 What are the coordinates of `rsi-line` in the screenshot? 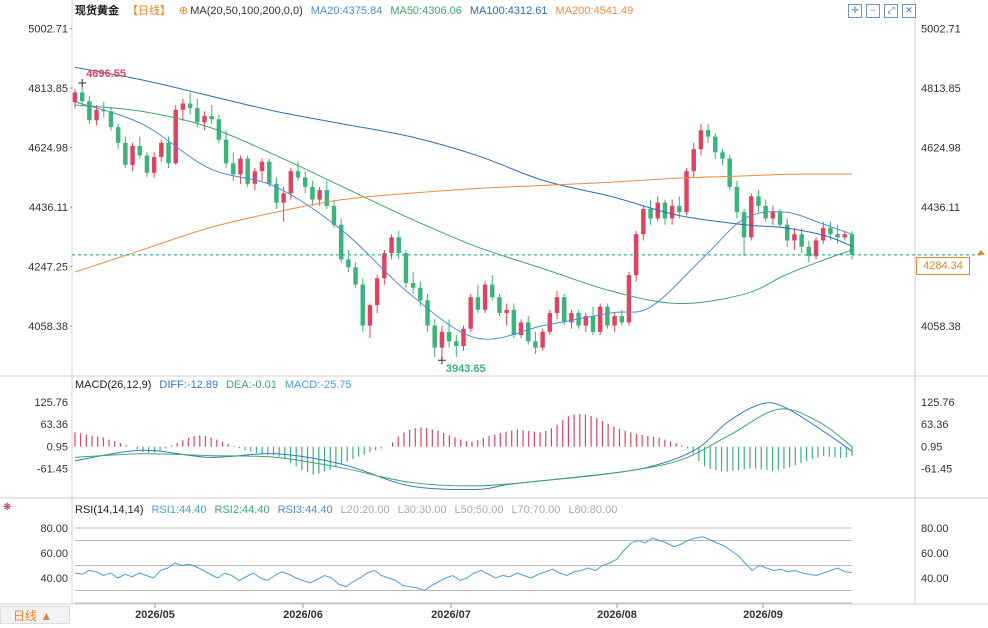 It's located at (463, 564).